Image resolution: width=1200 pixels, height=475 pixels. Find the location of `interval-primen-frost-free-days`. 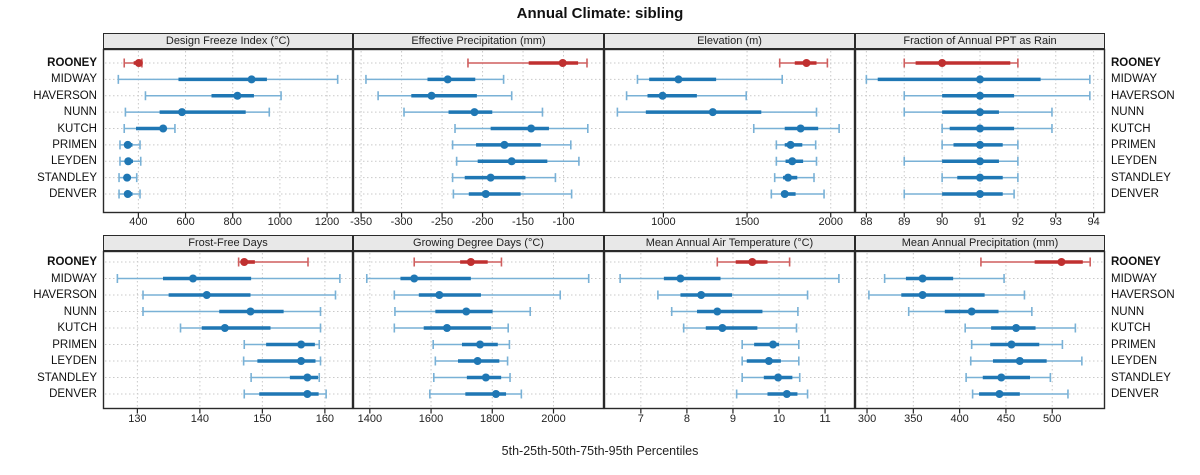

interval-primen-frost-free-days is located at coordinates (282, 344).